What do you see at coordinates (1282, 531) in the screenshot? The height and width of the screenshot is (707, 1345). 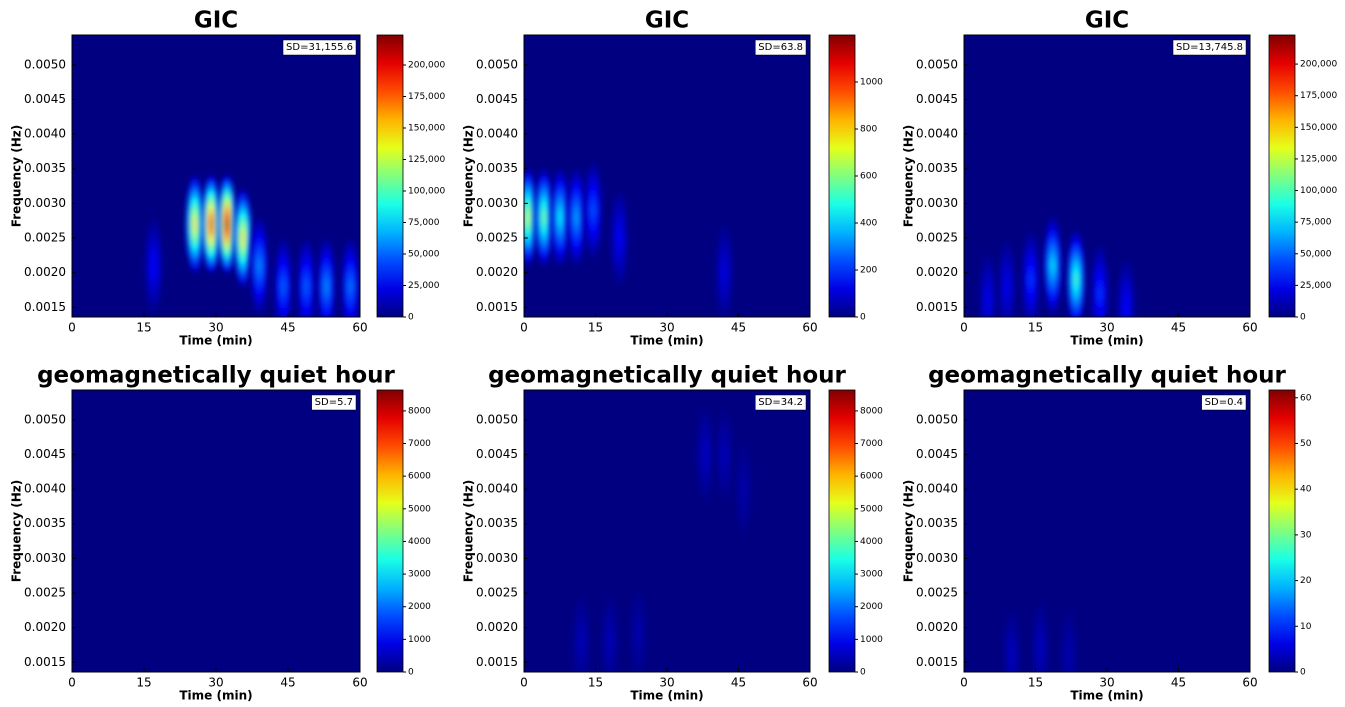 I see `colorbar` at bounding box center [1282, 531].